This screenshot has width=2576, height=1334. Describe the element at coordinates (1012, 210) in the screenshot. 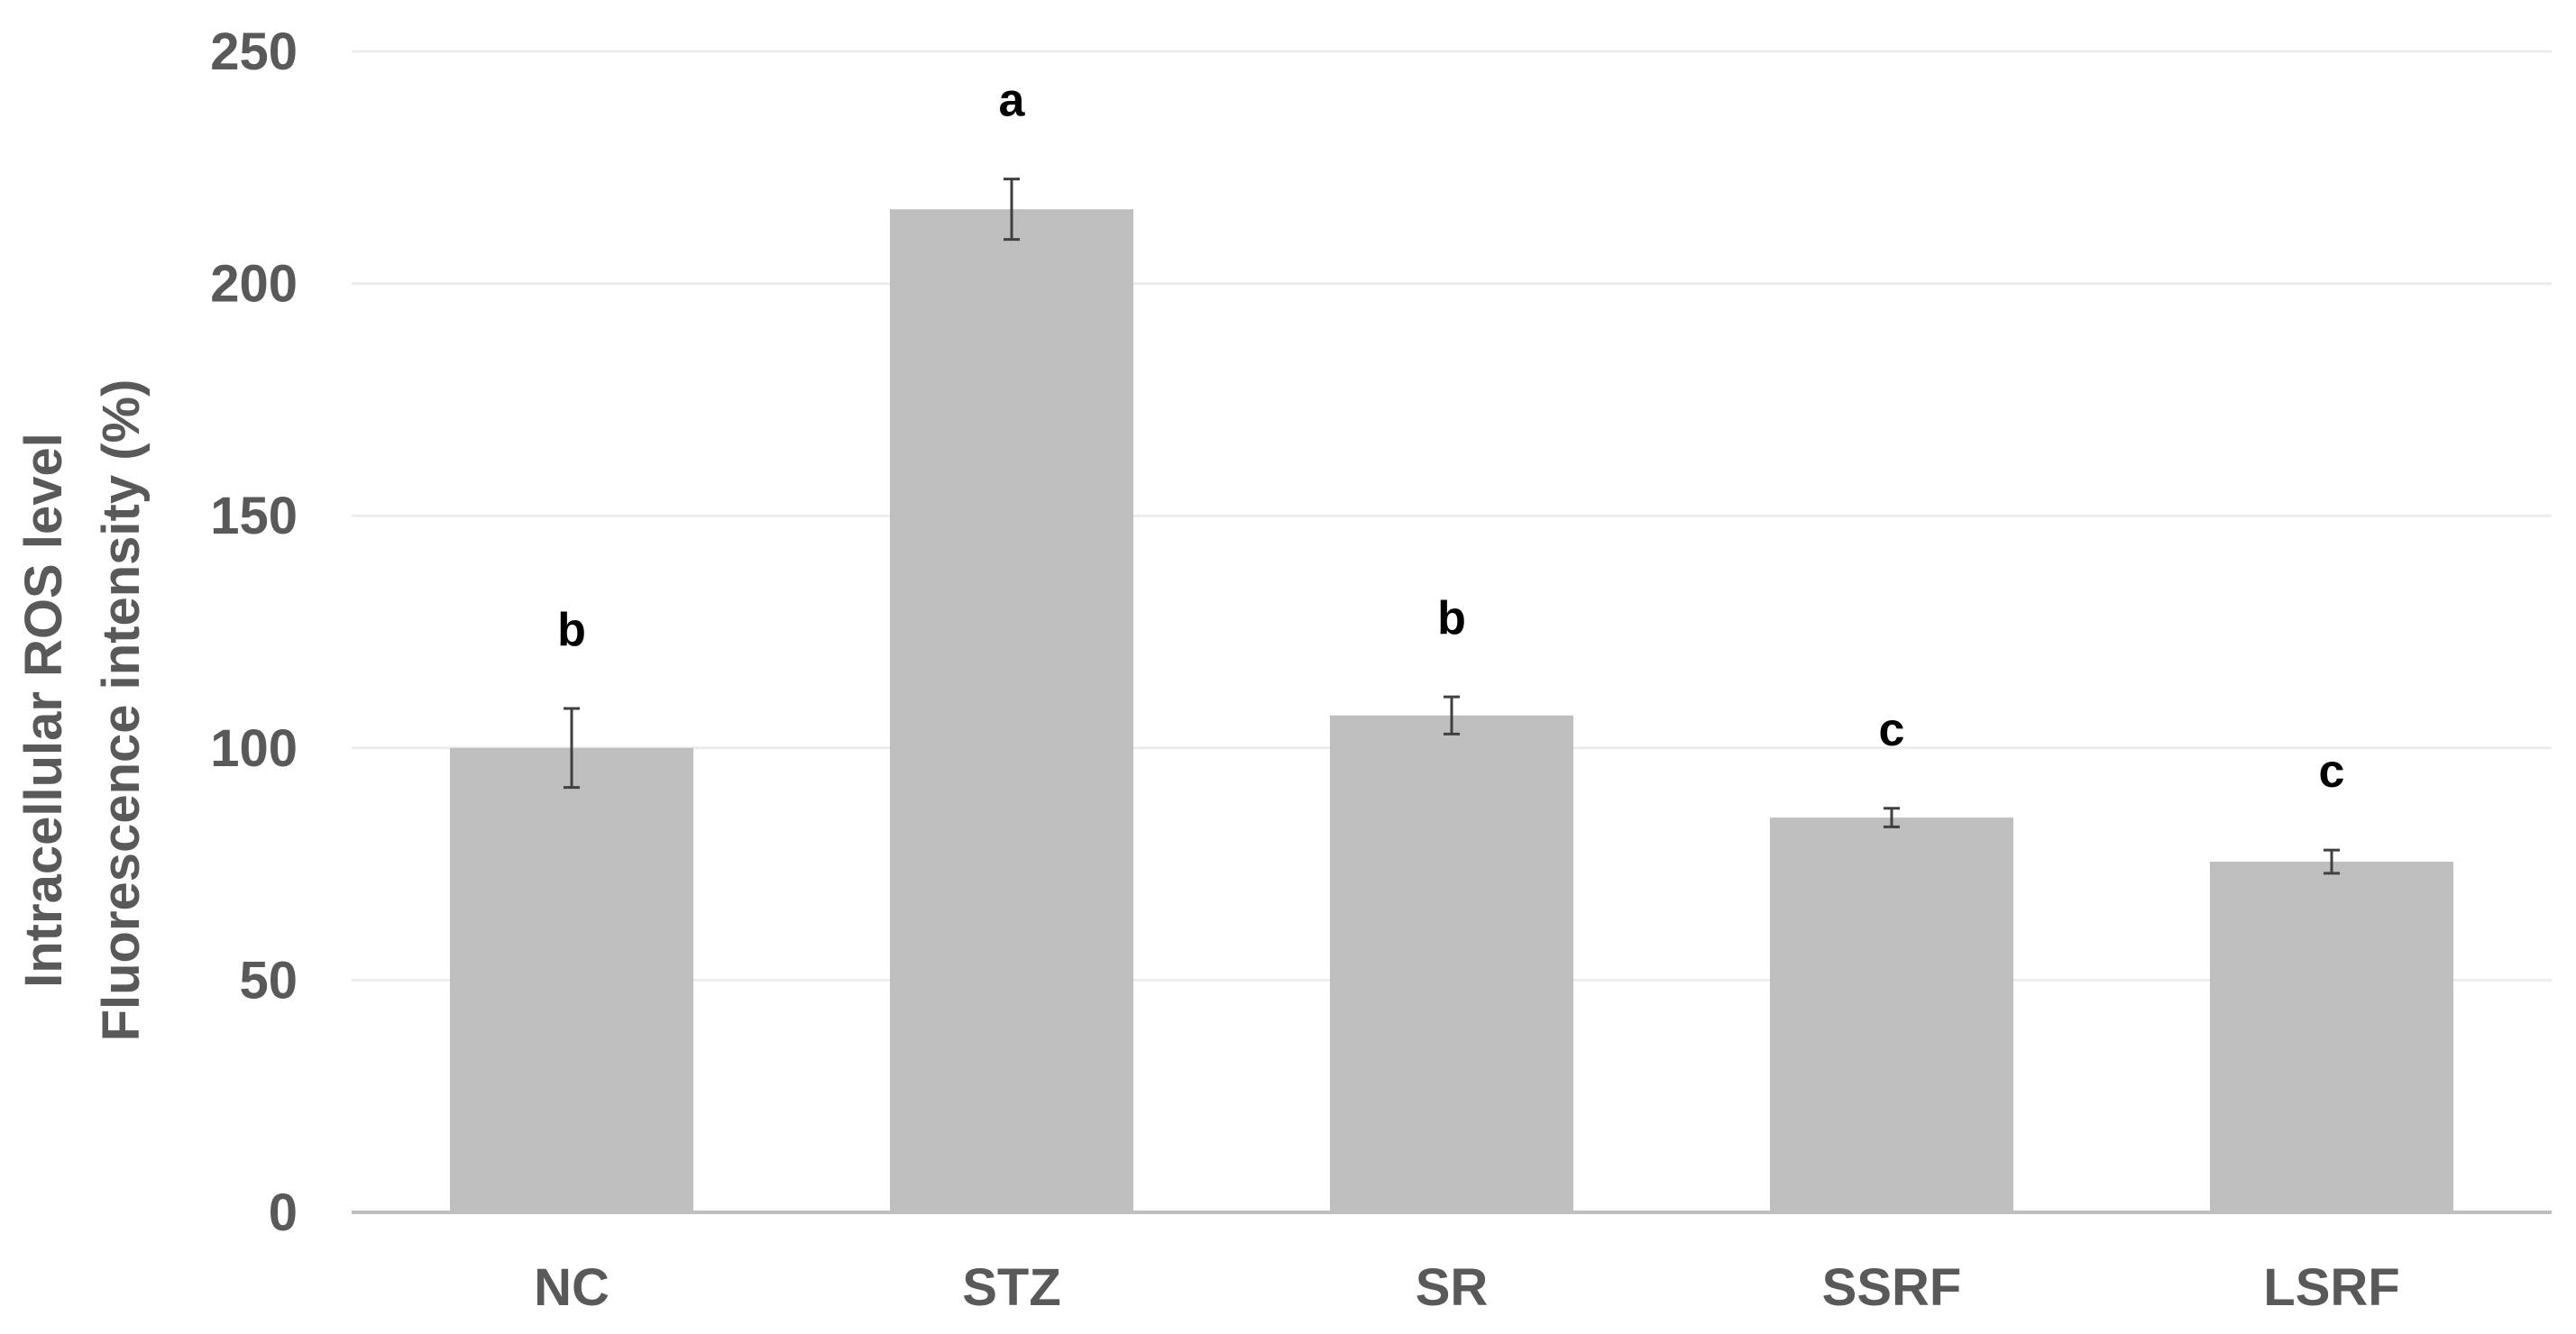

I see `error-bar-stz` at that location.